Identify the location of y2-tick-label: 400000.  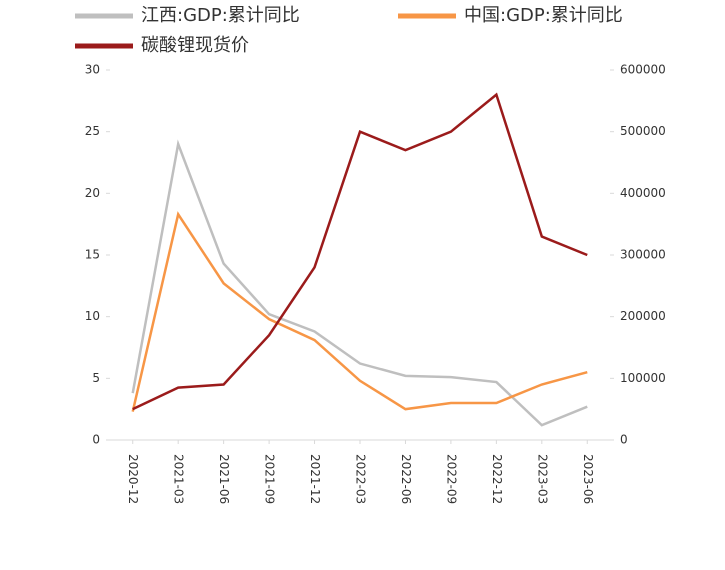
(643, 193).